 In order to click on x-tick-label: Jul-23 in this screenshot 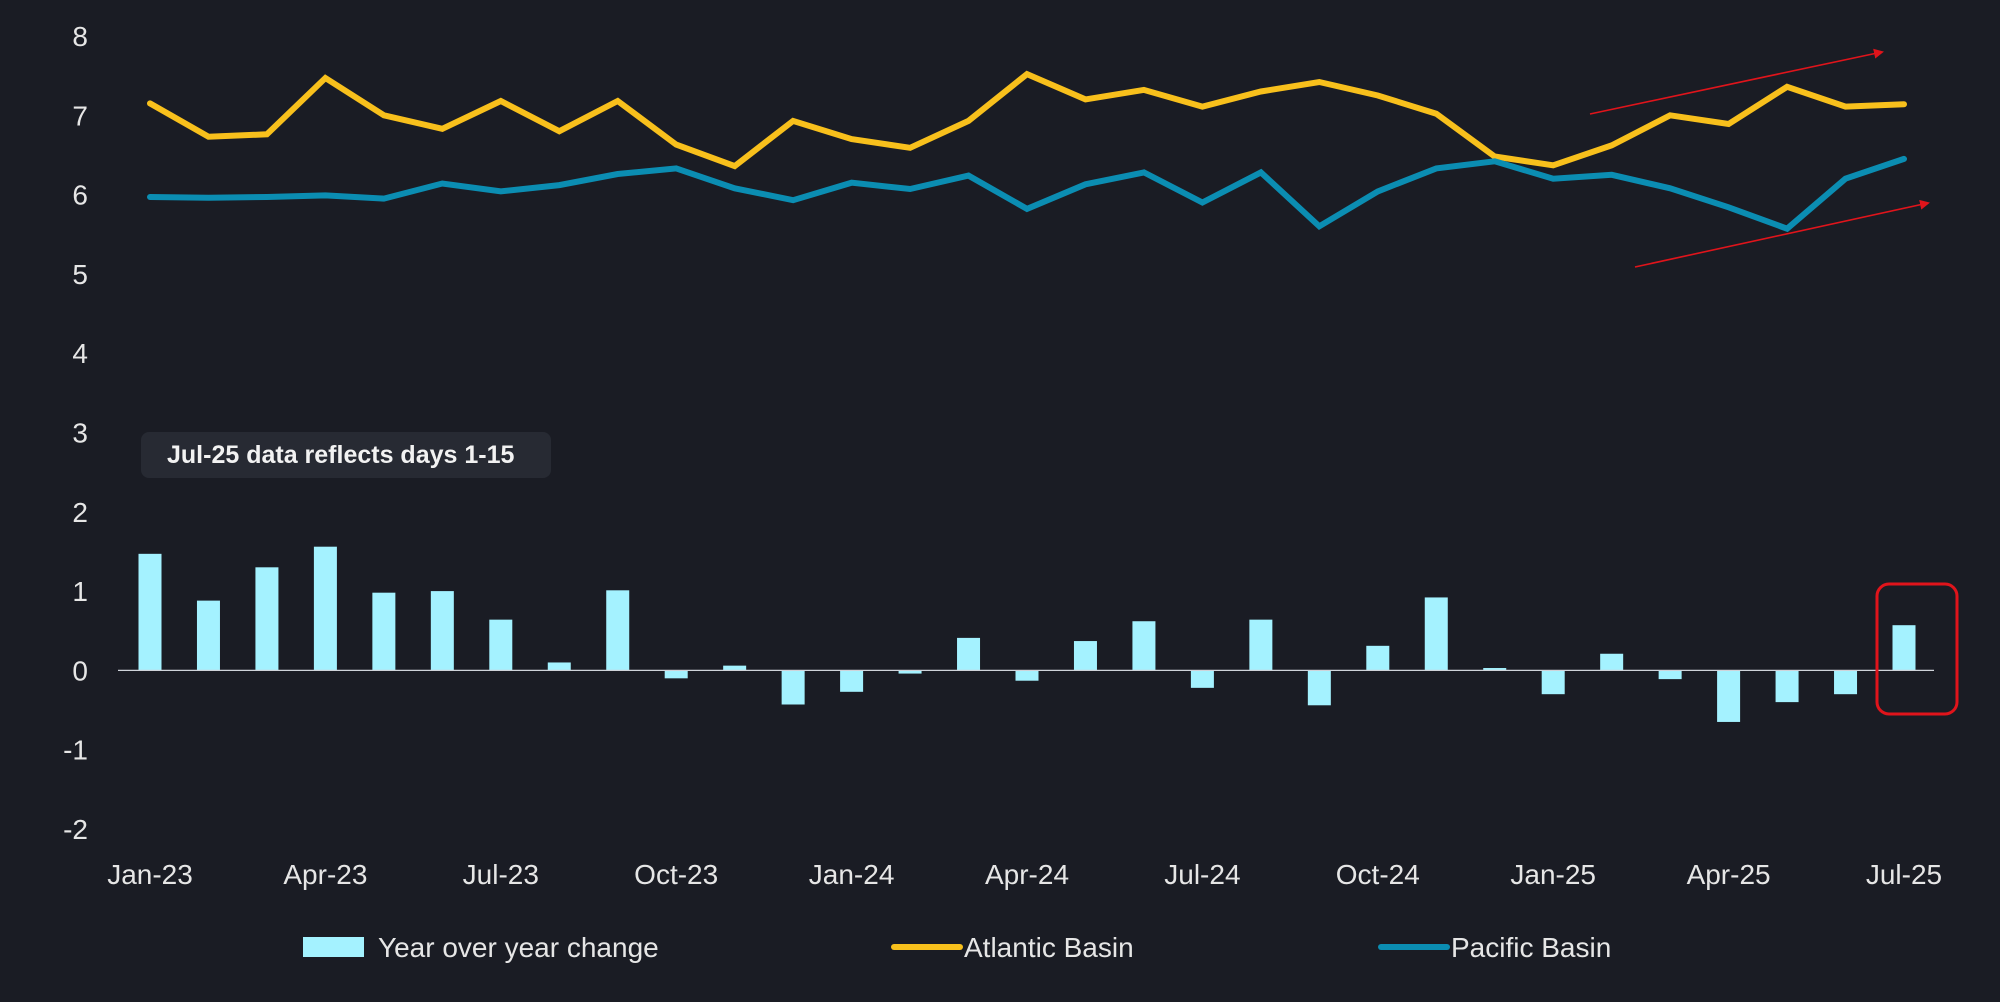, I will do `click(501, 874)`.